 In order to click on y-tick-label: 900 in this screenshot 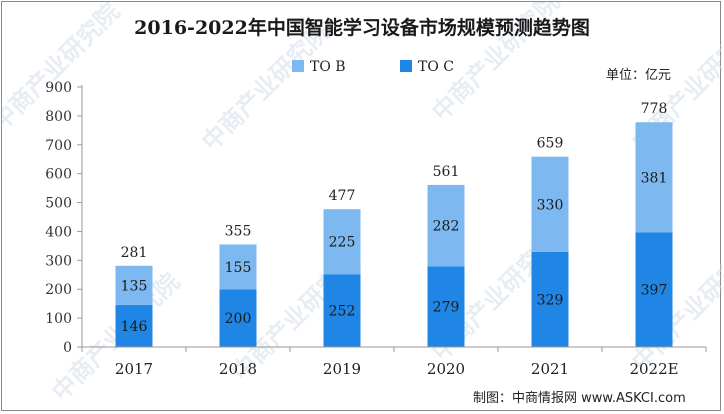, I will do `click(58, 88)`.